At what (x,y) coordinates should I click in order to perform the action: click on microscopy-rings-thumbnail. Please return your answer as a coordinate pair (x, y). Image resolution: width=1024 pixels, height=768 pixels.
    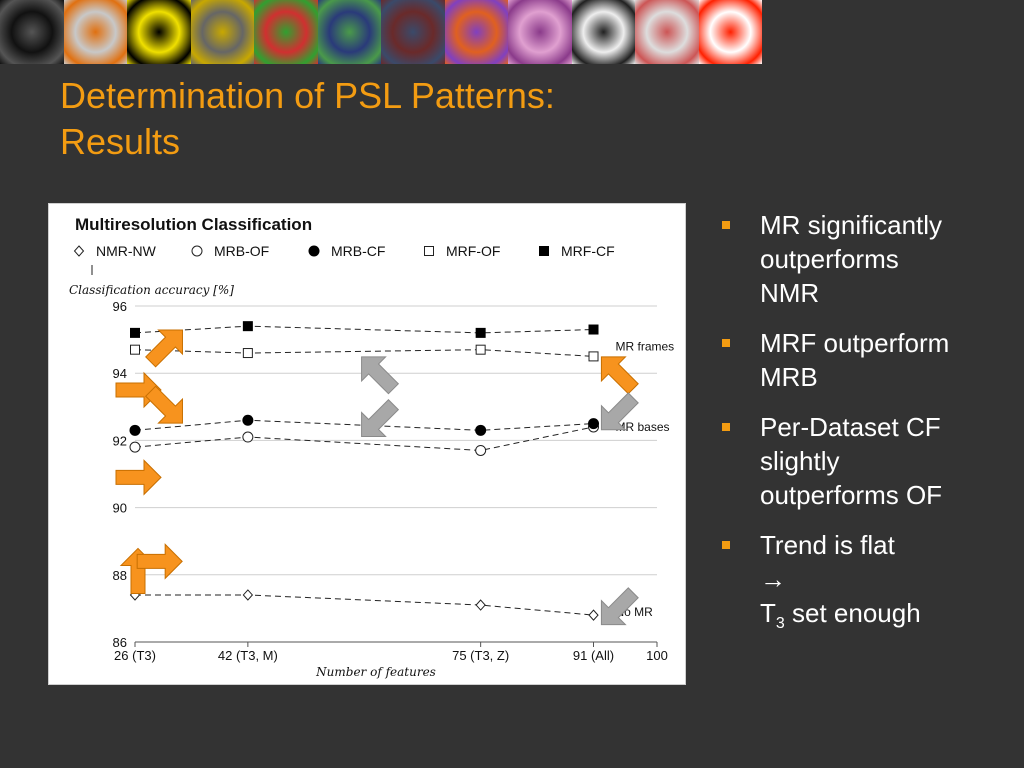
    Looking at the image, I should click on (603, 32).